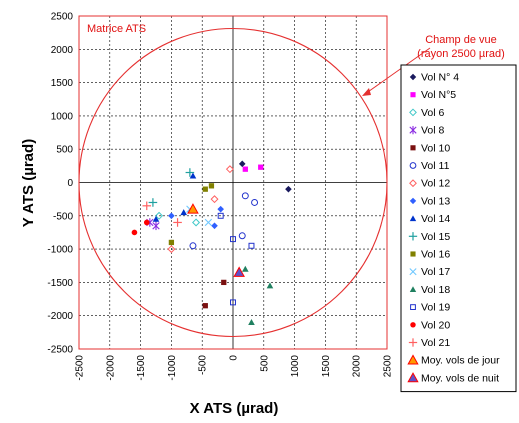  I want to click on y-tick-label: 500, so click(64, 150).